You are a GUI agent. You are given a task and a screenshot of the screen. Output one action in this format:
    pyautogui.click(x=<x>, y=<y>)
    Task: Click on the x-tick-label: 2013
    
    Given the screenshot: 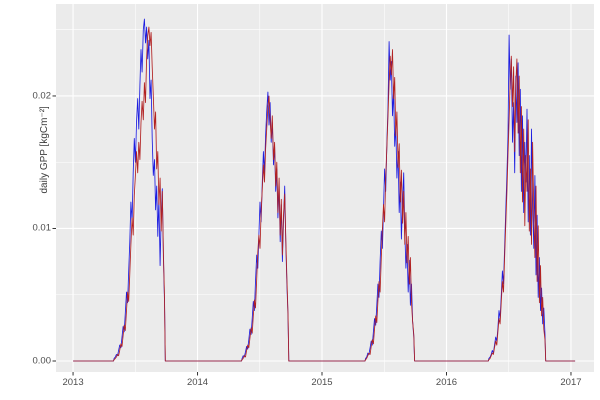 What is the action you would take?
    pyautogui.click(x=73, y=382)
    